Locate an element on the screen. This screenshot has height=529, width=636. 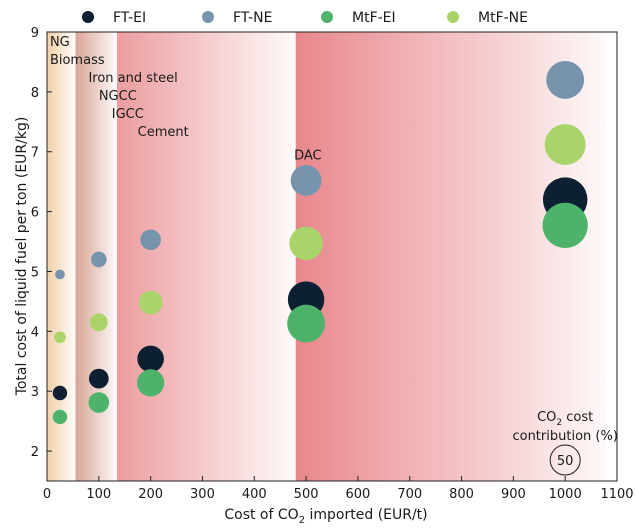
source-label: IGCC is located at coordinates (128, 114).